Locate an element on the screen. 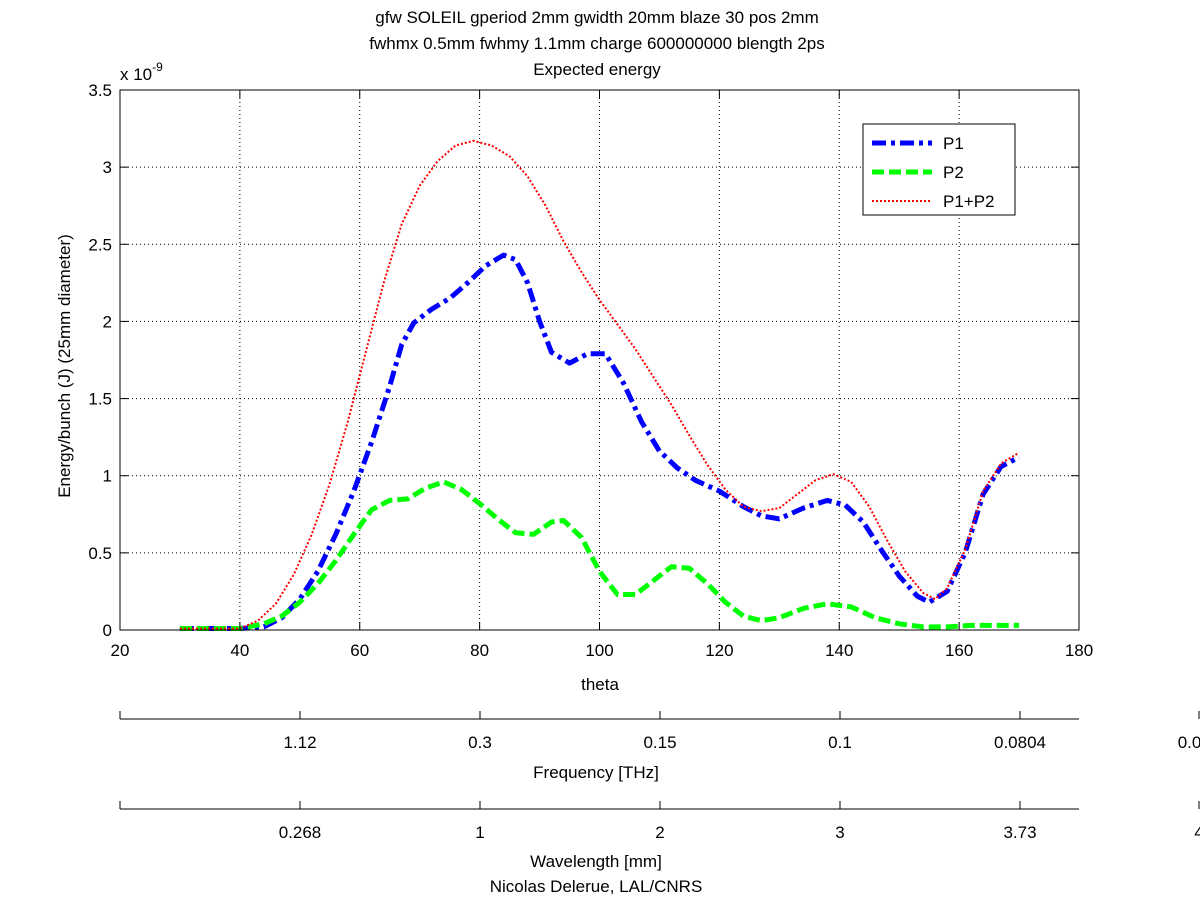 The image size is (1200, 901). x-tick-label: 80 is located at coordinates (479, 650).